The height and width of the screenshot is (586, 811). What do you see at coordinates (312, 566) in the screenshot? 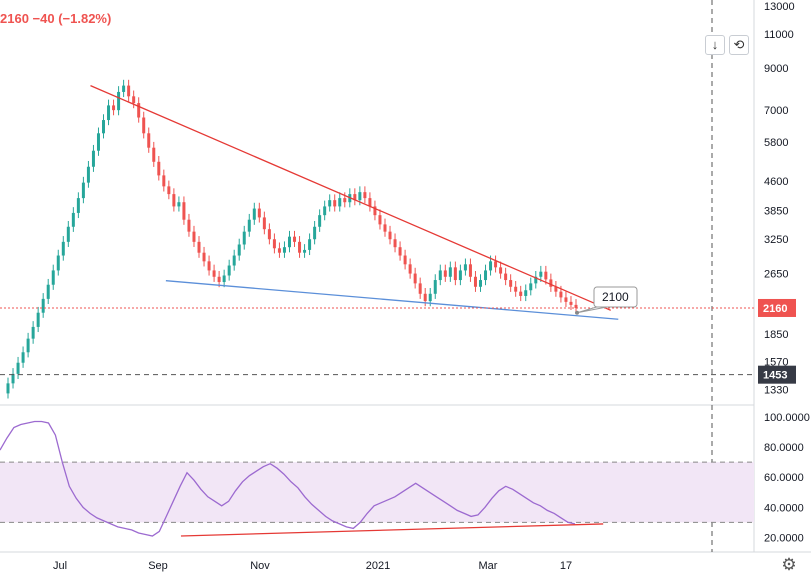
I see `time-axis: Jul Sep Nov 2021 Mar 17` at bounding box center [312, 566].